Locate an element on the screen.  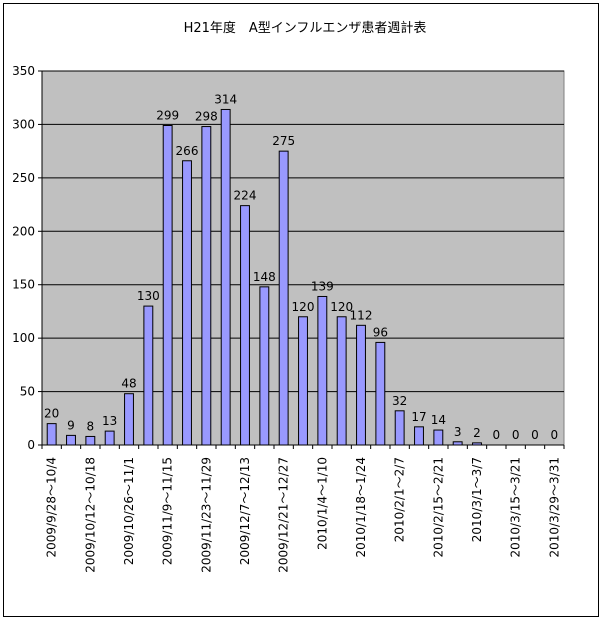
data-label: 3 is located at coordinates (458, 432).